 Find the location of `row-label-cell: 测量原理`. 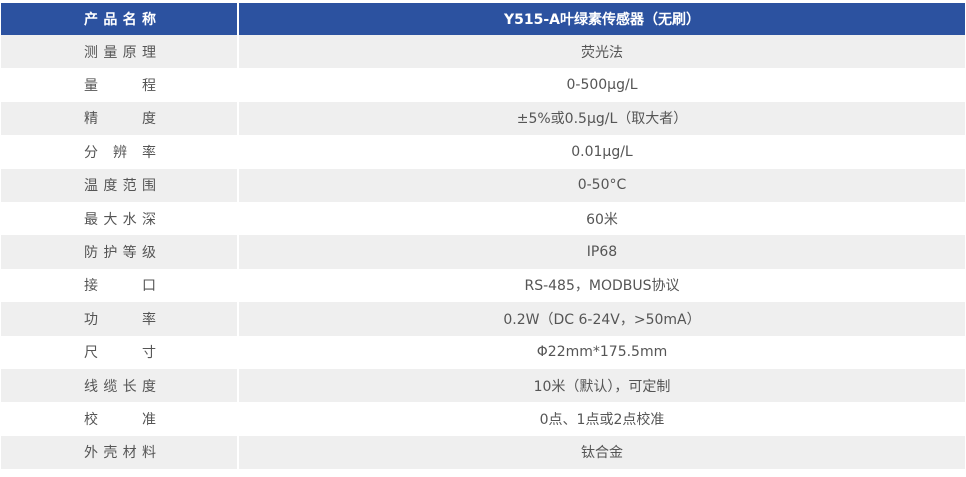

row-label-cell: 测量原理 is located at coordinates (119, 52).